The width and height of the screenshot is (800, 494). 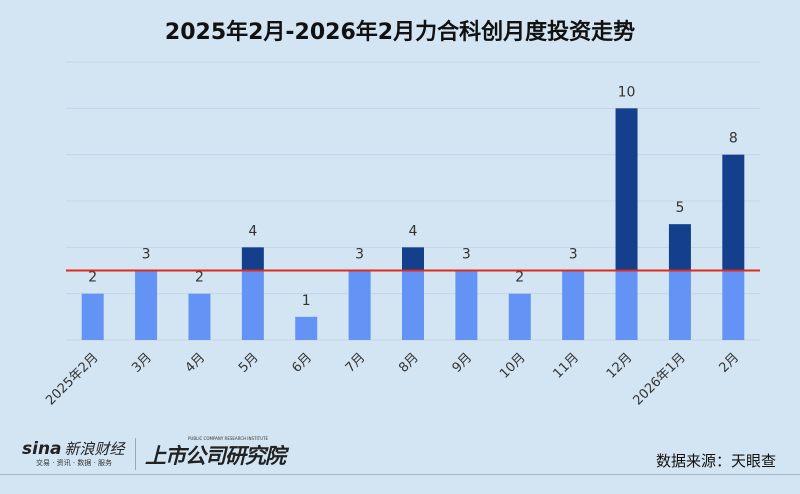 I want to click on chart-title: 2025年2月-2026年2月力合科创月度投资走势, so click(x=400, y=32).